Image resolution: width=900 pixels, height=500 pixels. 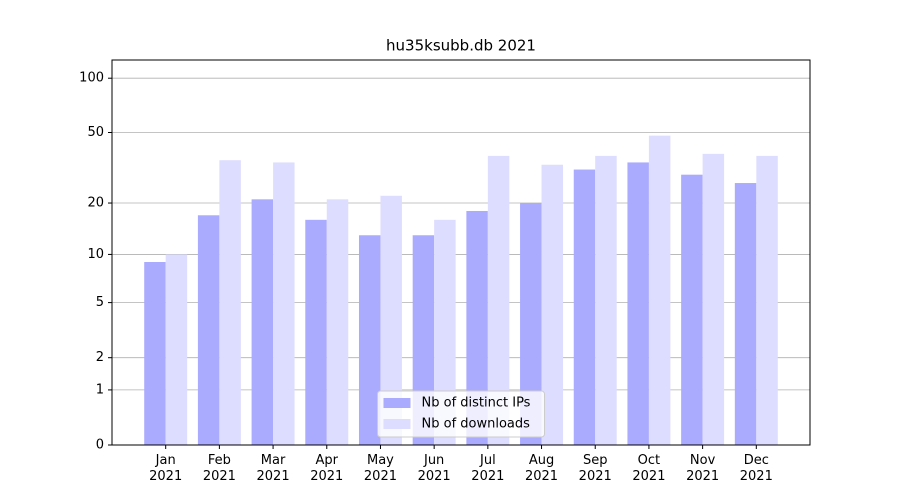 I want to click on legend-label: Nb of downloads, so click(x=476, y=424).